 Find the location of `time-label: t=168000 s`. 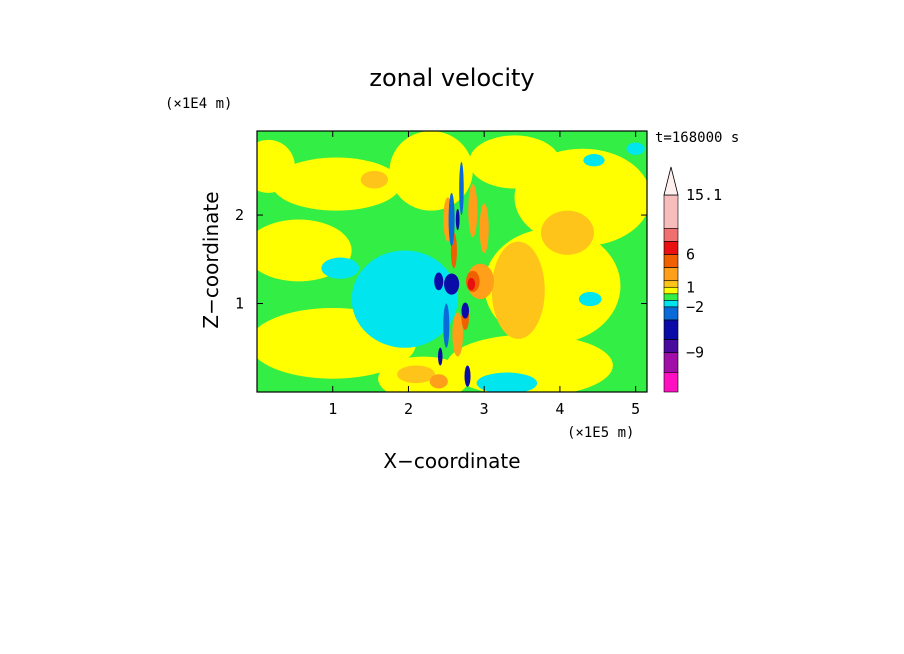

time-label: t=168000 s is located at coordinates (697, 138).